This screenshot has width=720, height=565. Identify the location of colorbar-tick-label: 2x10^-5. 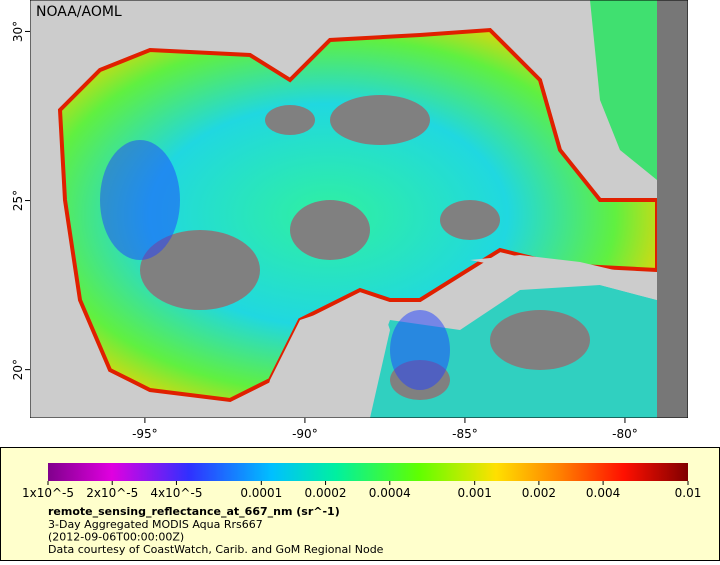
(112, 493).